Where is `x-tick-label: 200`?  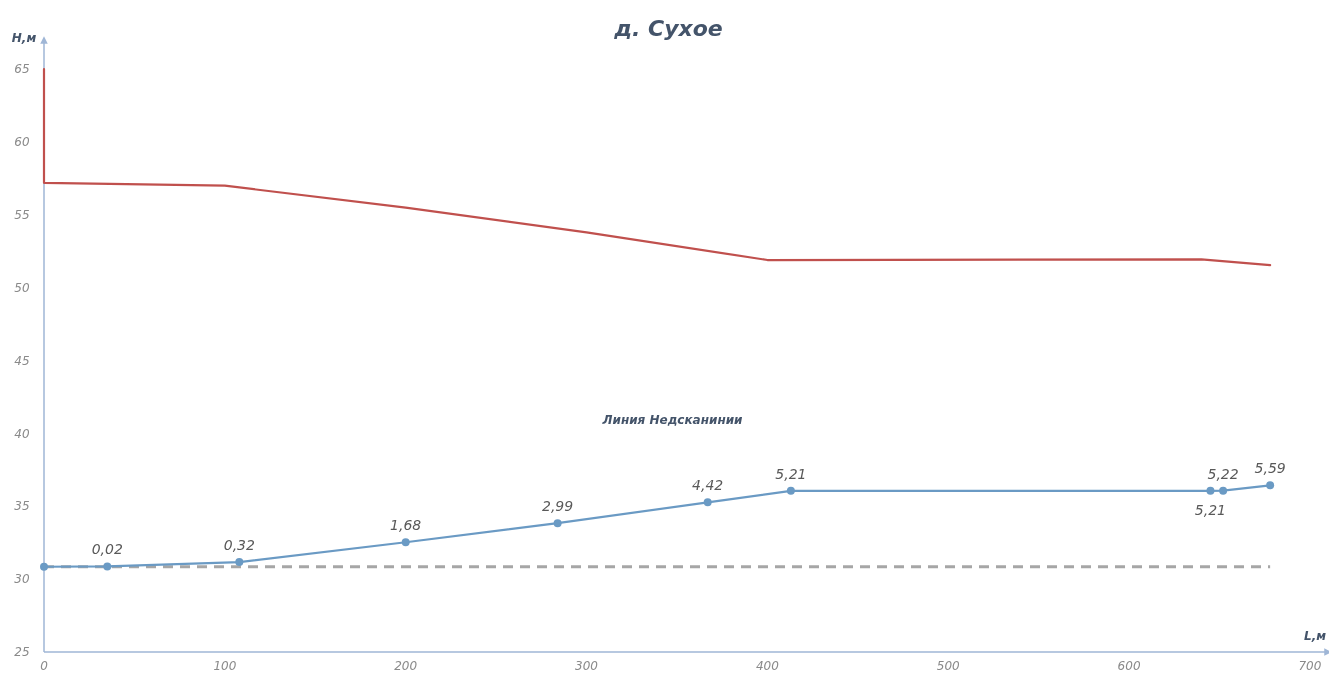
x-tick-label: 200 is located at coordinates (406, 666).